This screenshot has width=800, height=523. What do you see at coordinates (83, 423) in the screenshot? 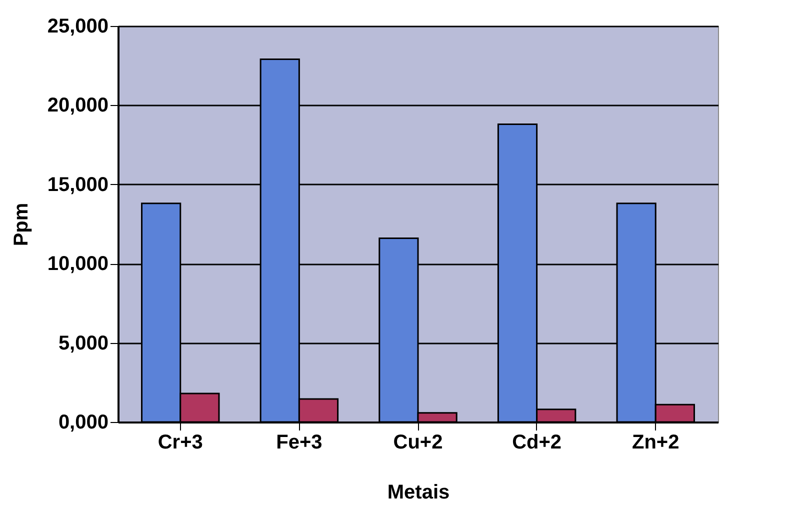
I see `y-tick-label: 0,000` at bounding box center [83, 423].